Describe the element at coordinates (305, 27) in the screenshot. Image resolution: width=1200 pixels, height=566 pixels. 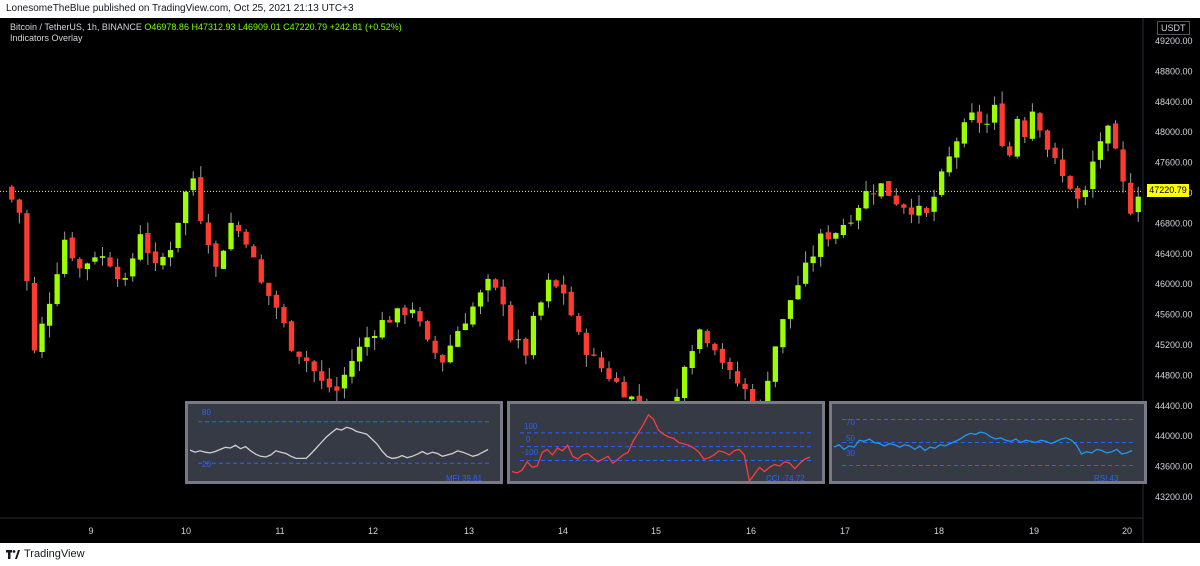
I see `close-value: C47220.79` at that location.